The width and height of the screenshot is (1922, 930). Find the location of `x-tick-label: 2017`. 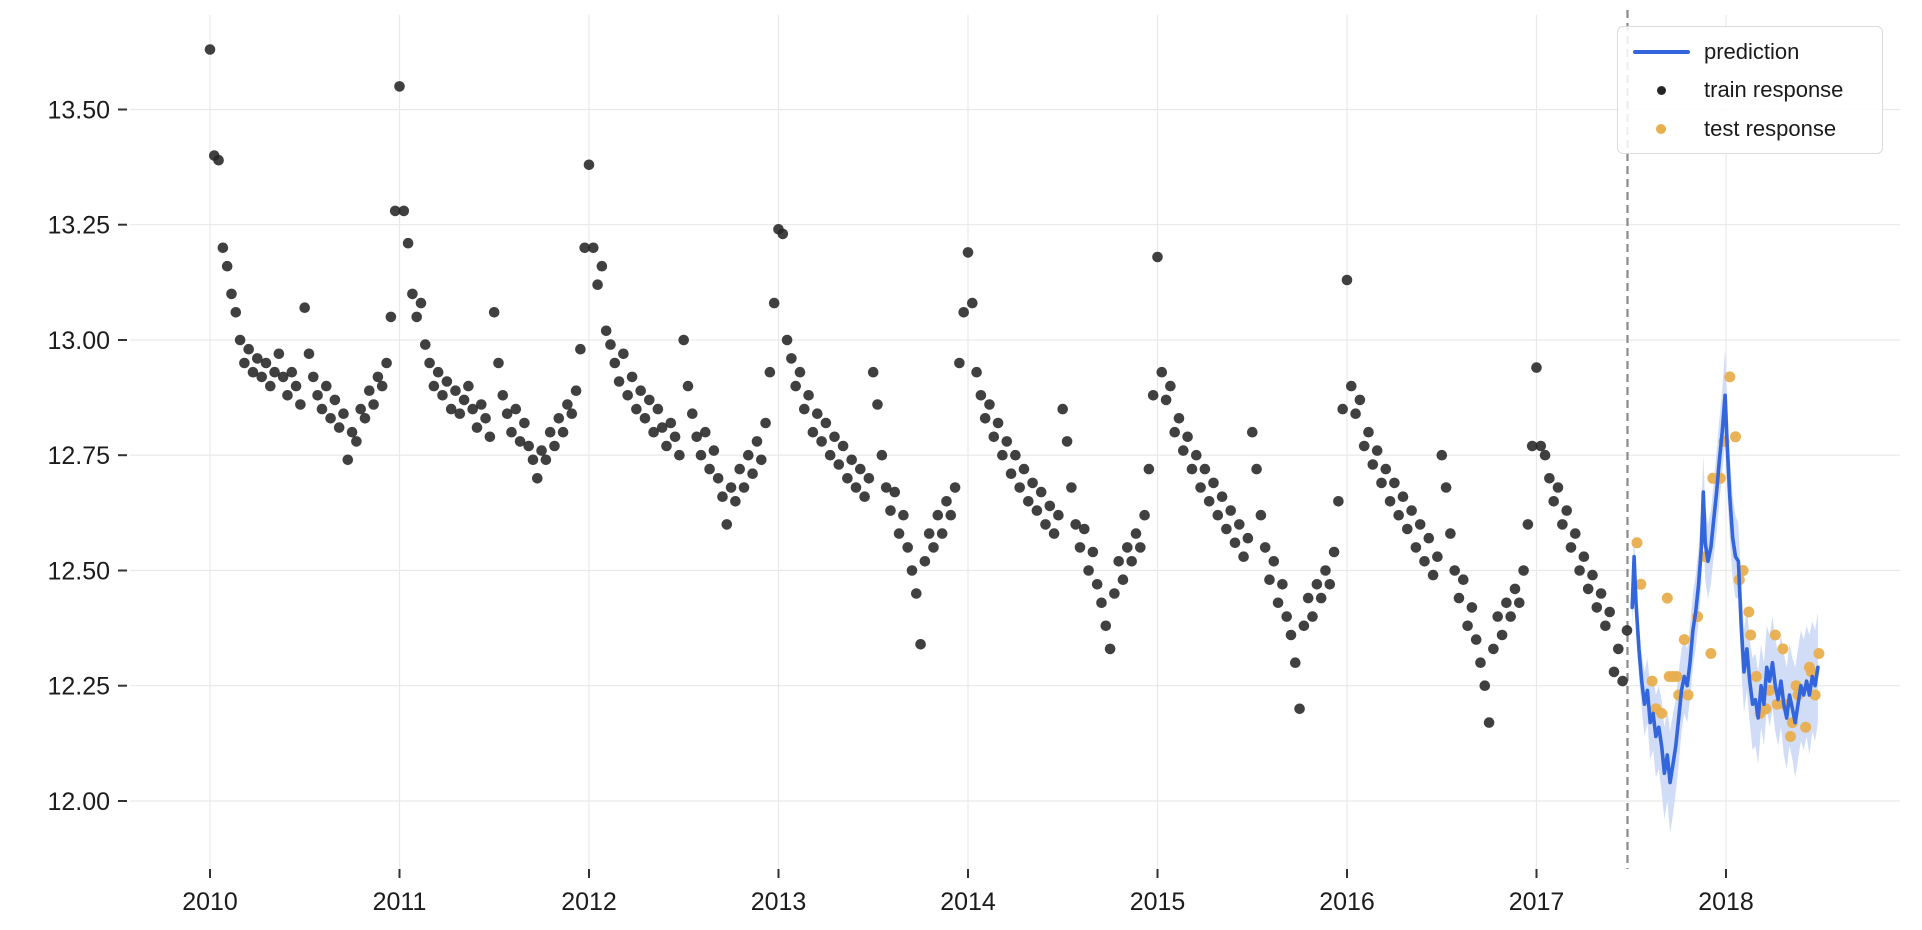

x-tick-label: 2017 is located at coordinates (1537, 902).